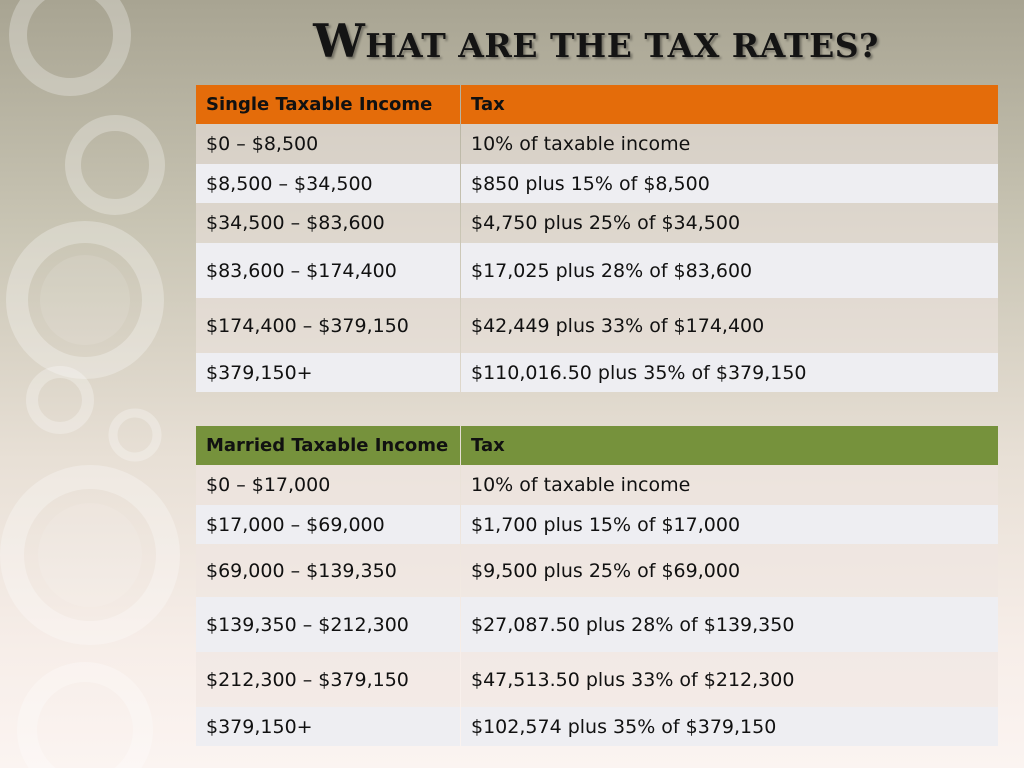  I want to click on table-row: $8,500 – $34,500 $850 plus 15% of $8,500, so click(597, 183).